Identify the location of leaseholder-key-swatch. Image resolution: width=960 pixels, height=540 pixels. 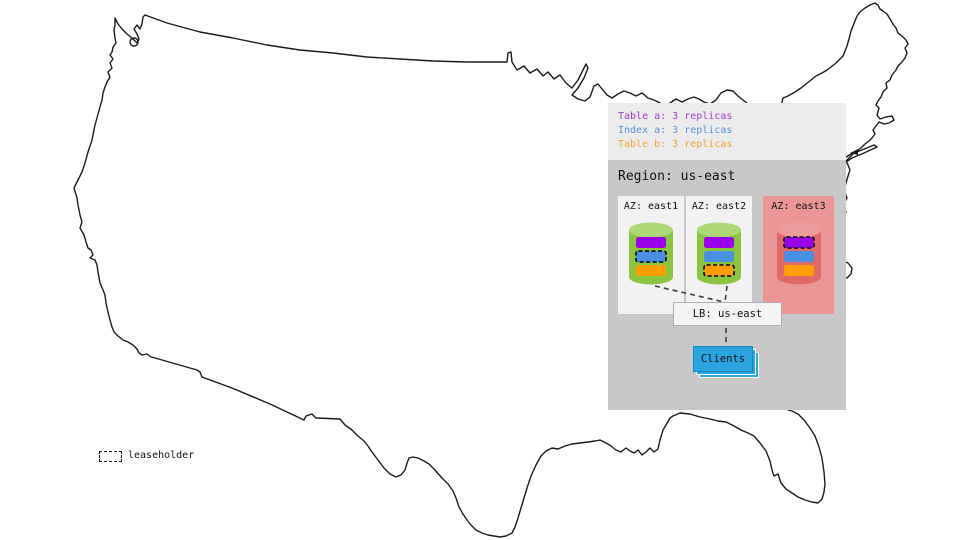
(110, 456).